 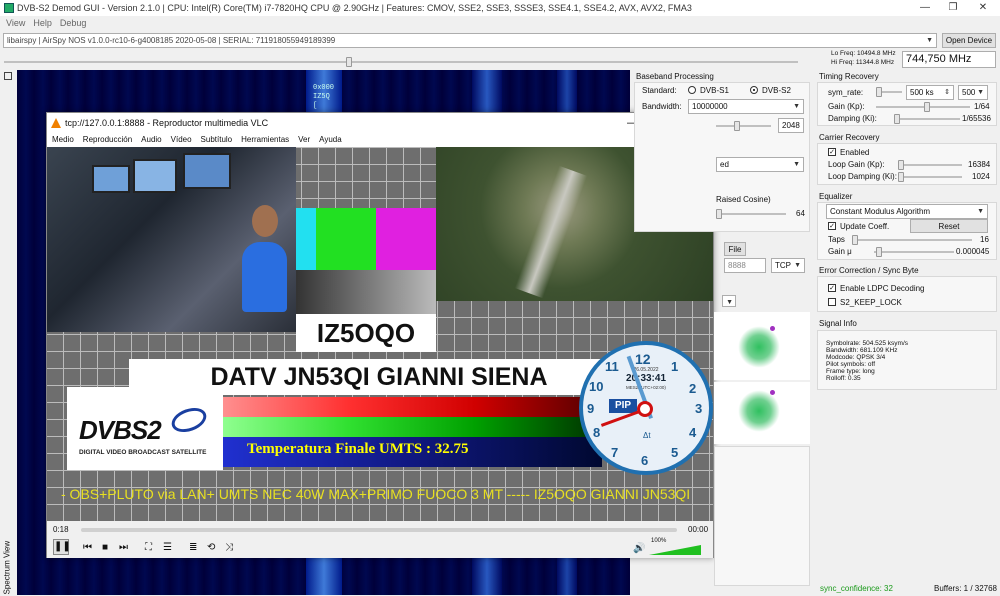 I want to click on eq-taps-slider, so click(x=912, y=240).